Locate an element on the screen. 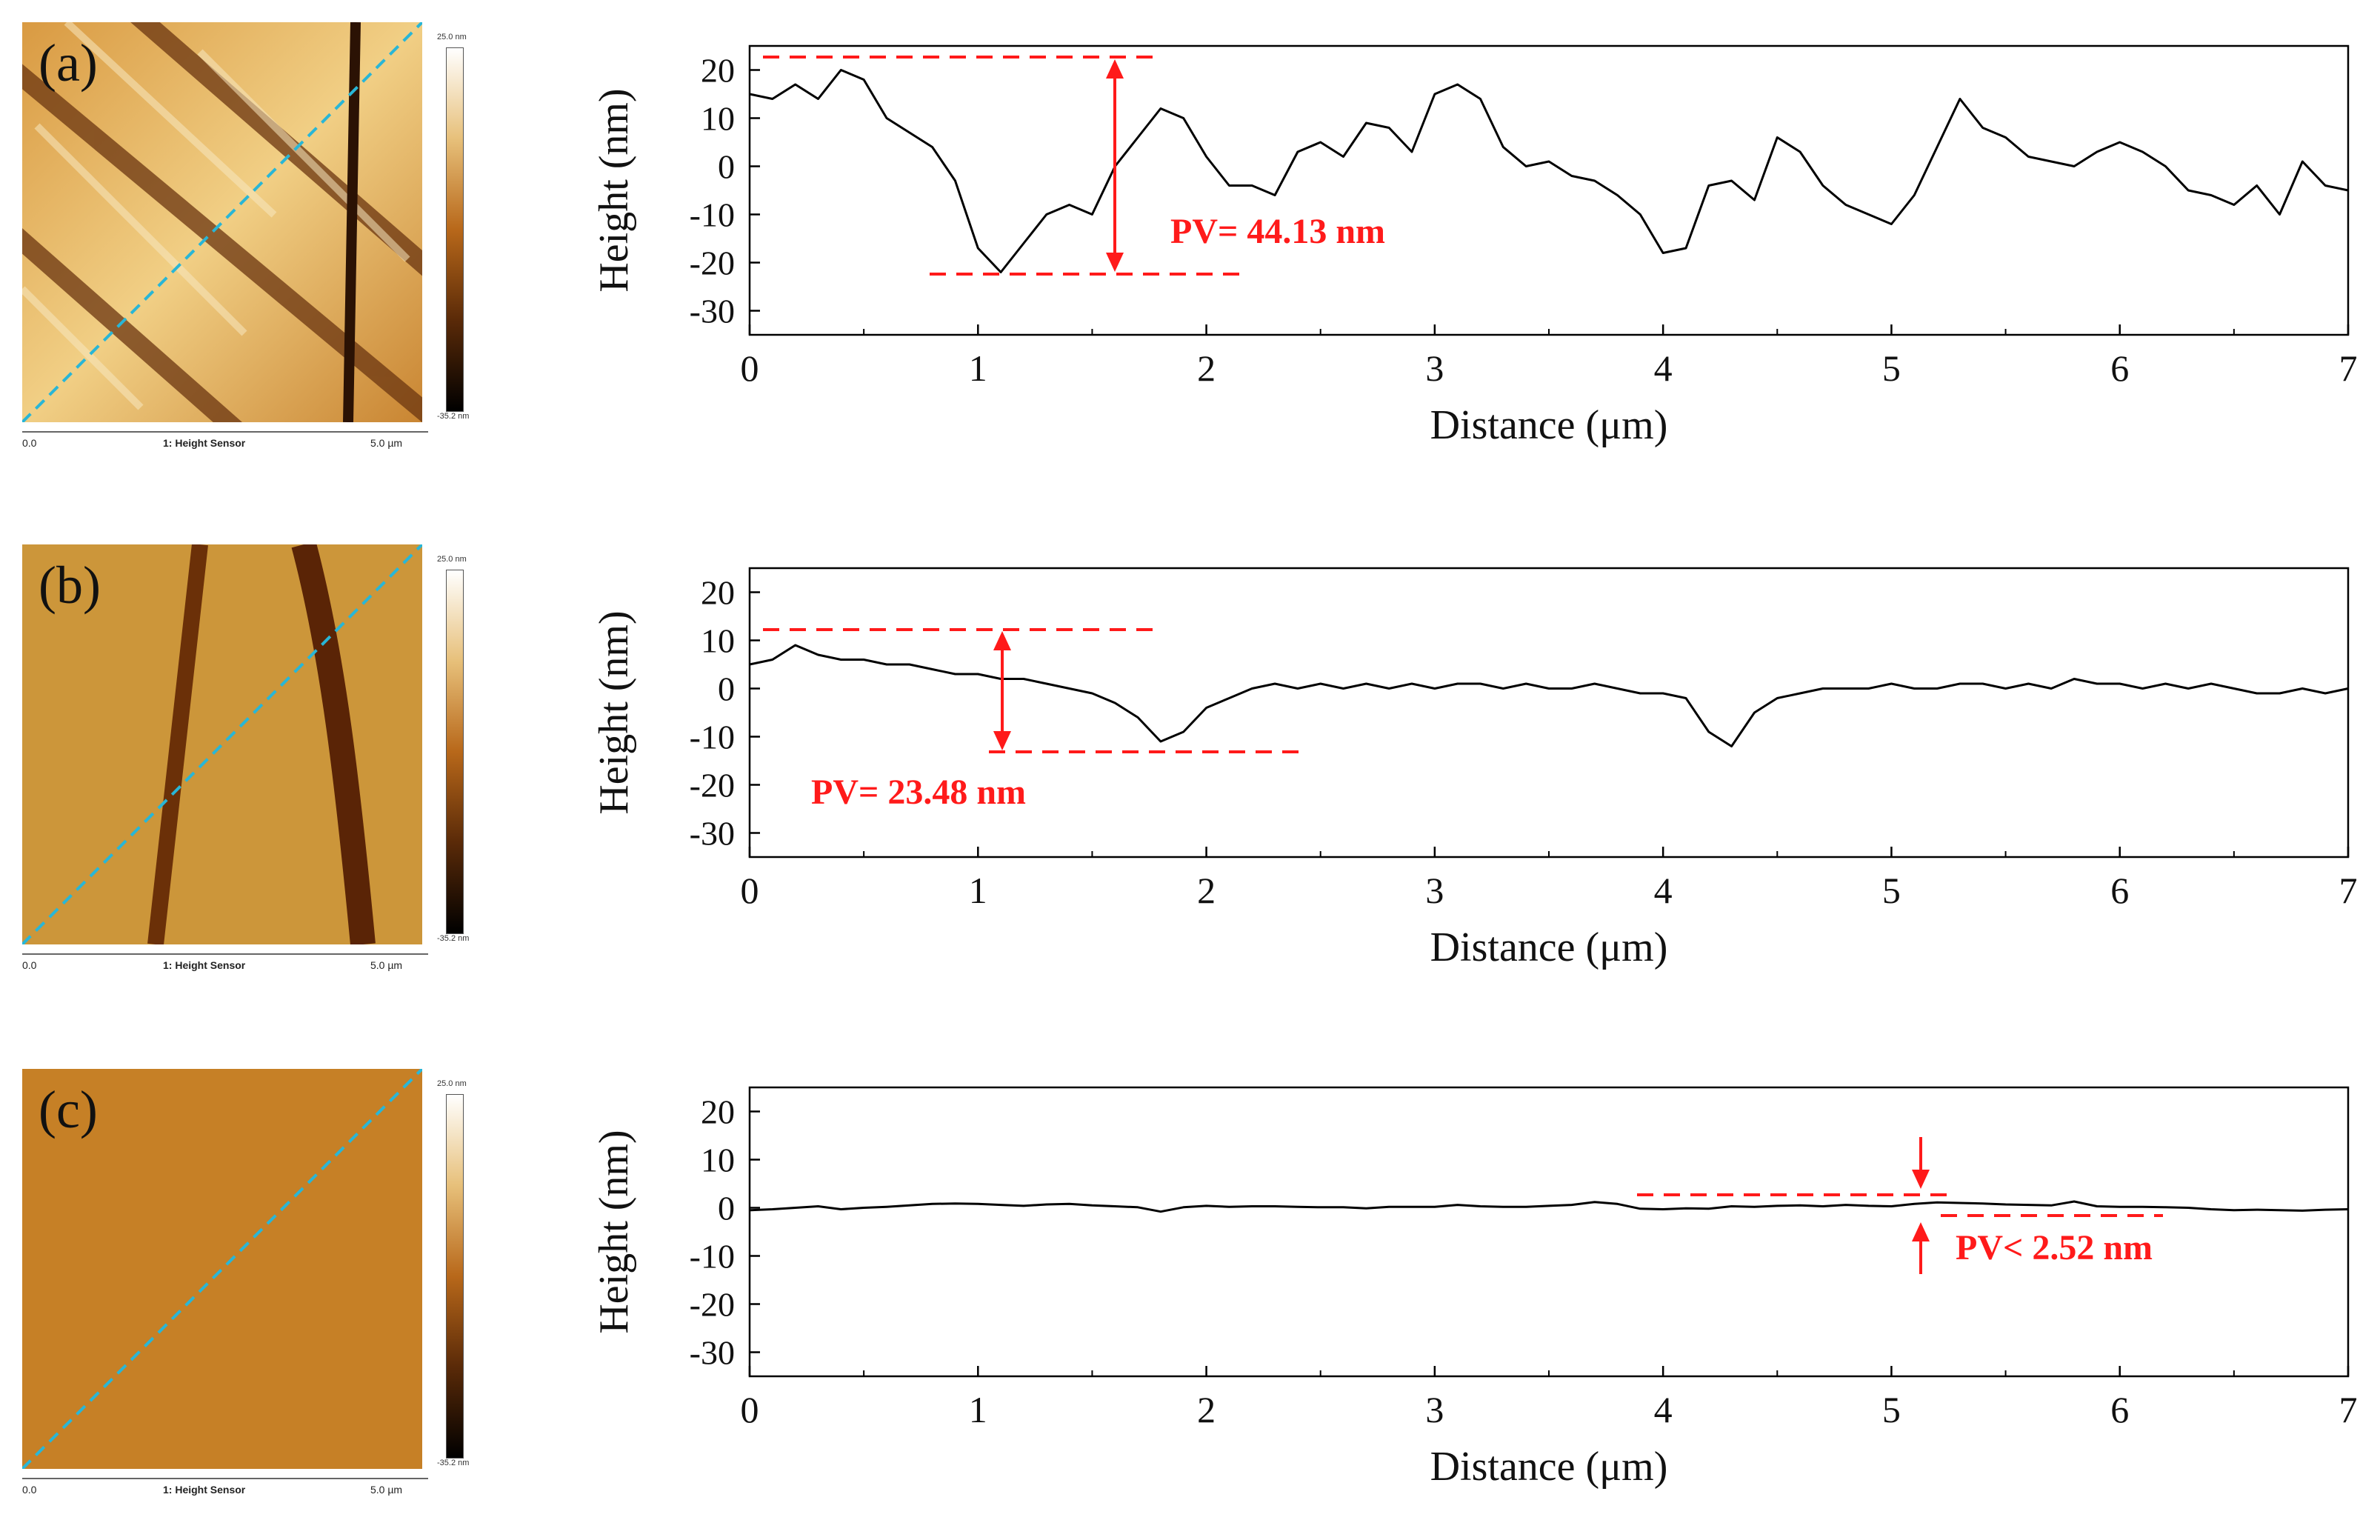  pv-annotation: PV< 2.52 nm is located at coordinates (2054, 1247).